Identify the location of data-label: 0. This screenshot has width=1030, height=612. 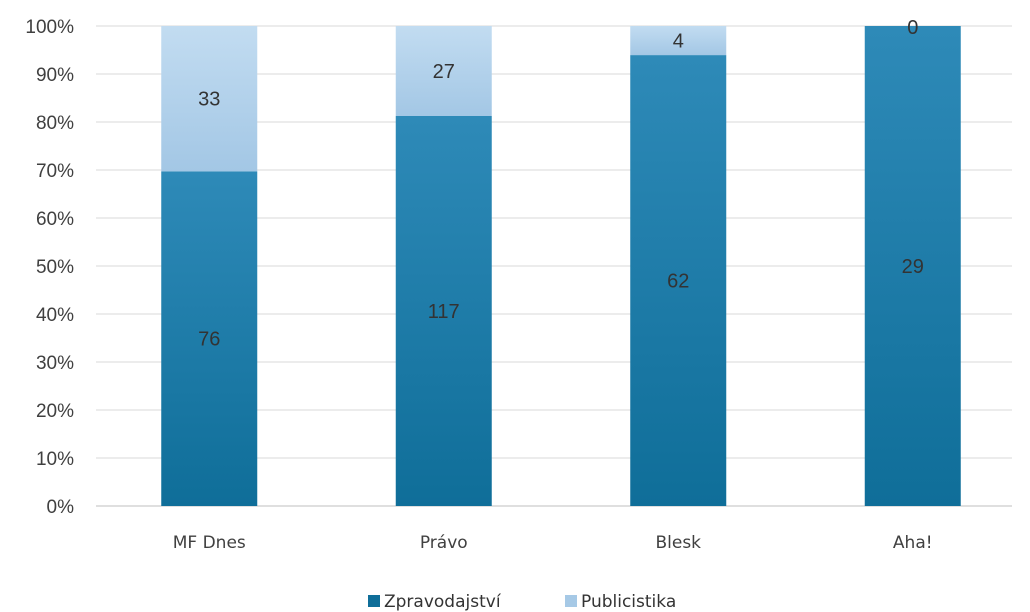
(912, 28).